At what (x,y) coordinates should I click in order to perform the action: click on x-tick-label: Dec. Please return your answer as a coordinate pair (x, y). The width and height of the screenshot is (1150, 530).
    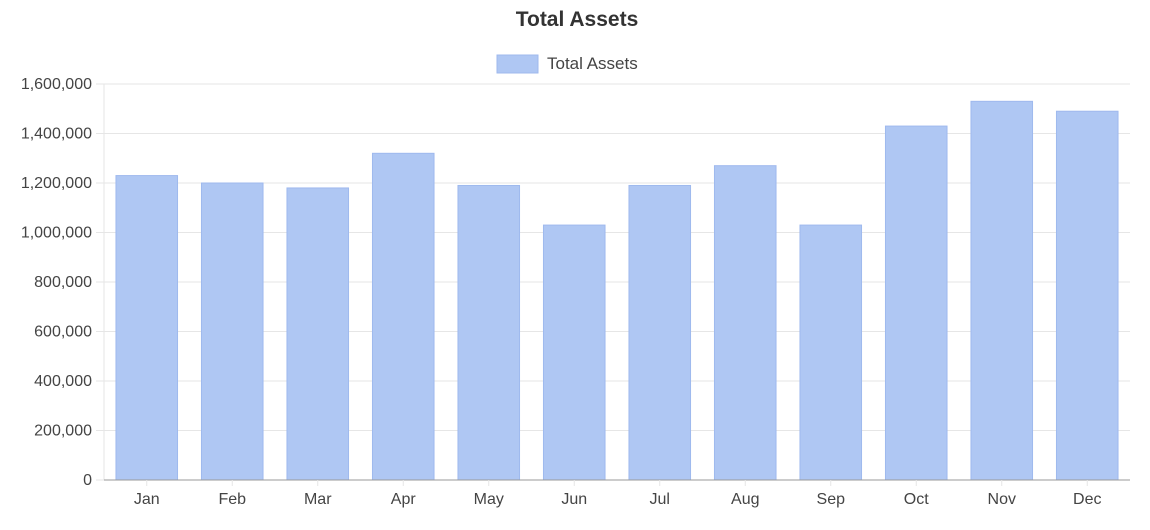
    Looking at the image, I should click on (1087, 499).